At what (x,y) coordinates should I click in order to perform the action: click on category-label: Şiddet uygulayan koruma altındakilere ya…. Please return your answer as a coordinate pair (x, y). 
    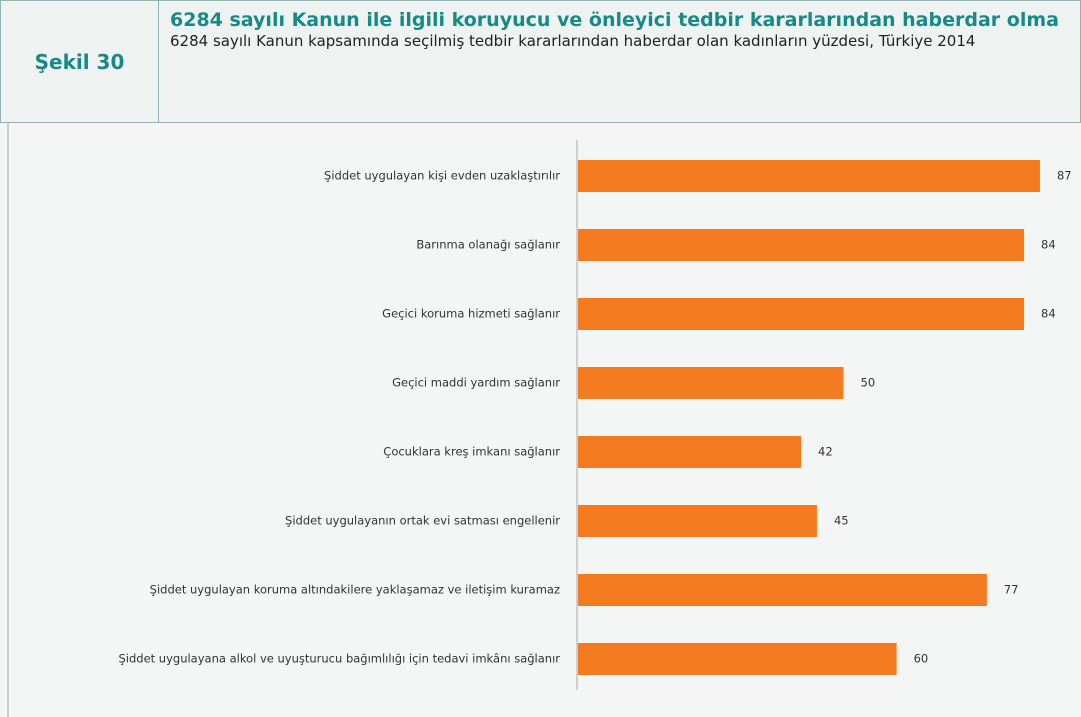
    Looking at the image, I should click on (355, 590).